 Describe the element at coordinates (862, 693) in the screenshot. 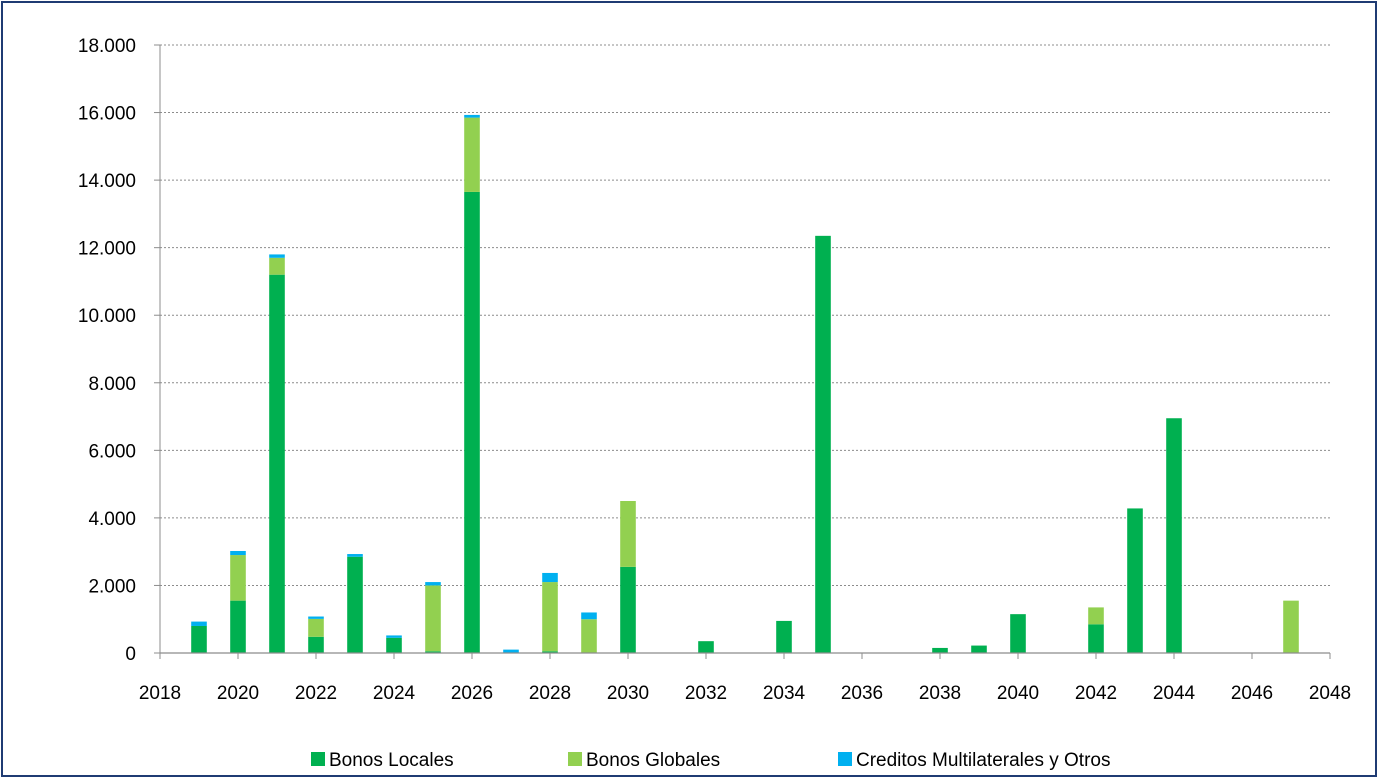

I see `x-tick-label: 2036` at that location.